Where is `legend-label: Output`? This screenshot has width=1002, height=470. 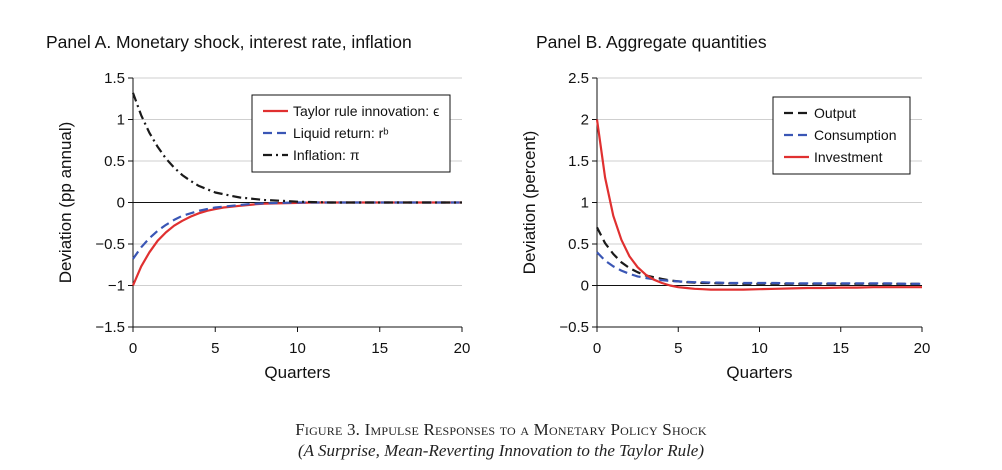
legend-label: Output is located at coordinates (835, 113).